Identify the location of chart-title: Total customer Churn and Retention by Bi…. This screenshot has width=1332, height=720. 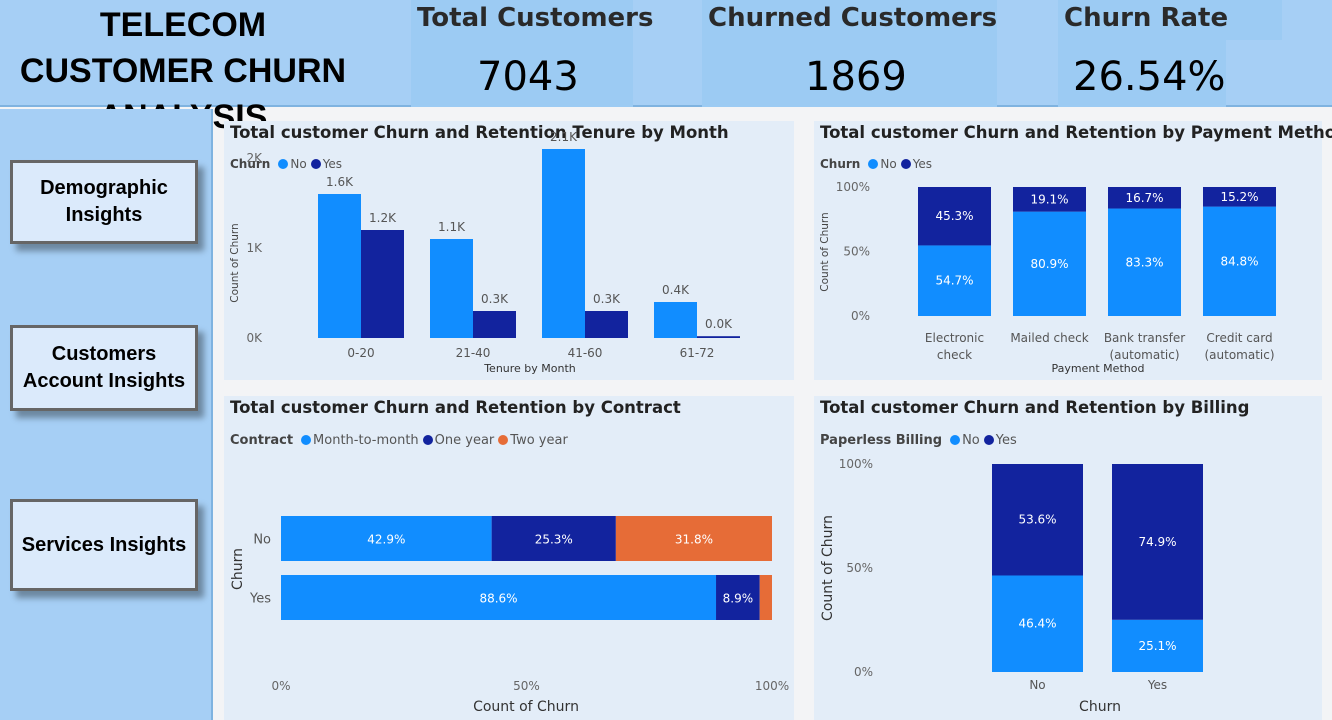
(1035, 407).